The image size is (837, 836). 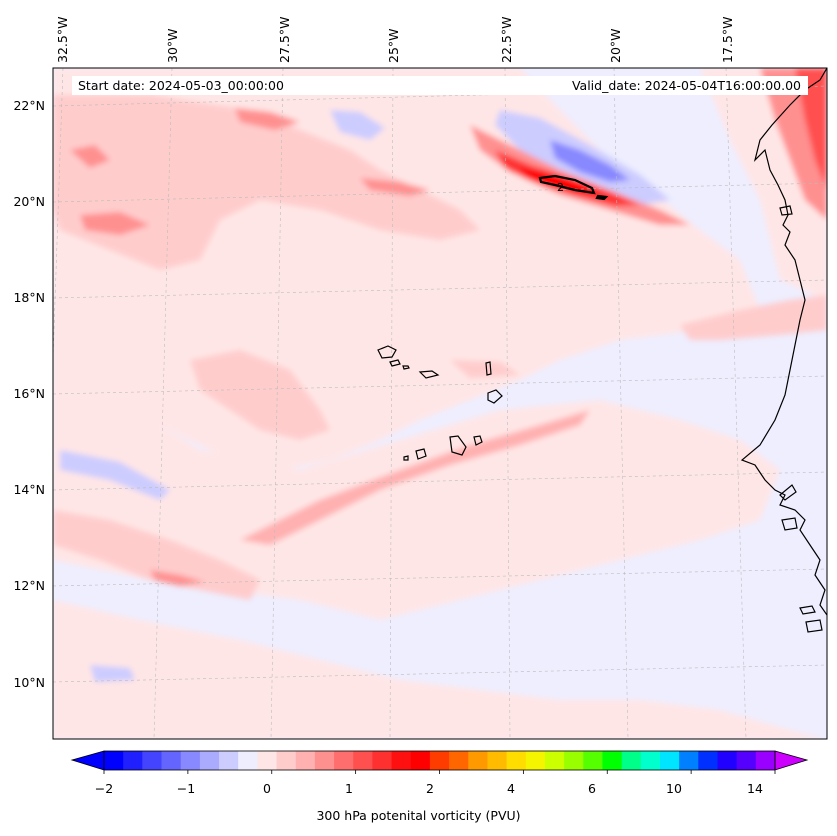 I want to click on lat-label-22n: 22°N, so click(x=29, y=105).